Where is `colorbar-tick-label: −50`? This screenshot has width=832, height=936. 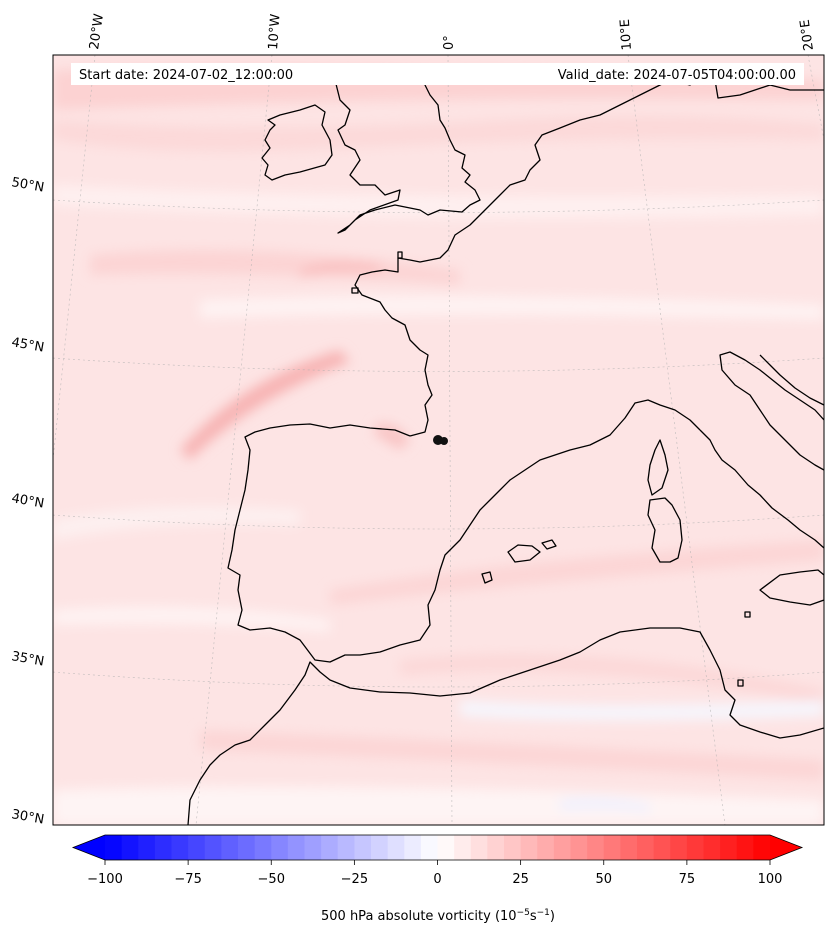 colorbar-tick-label: −50 is located at coordinates (271, 879).